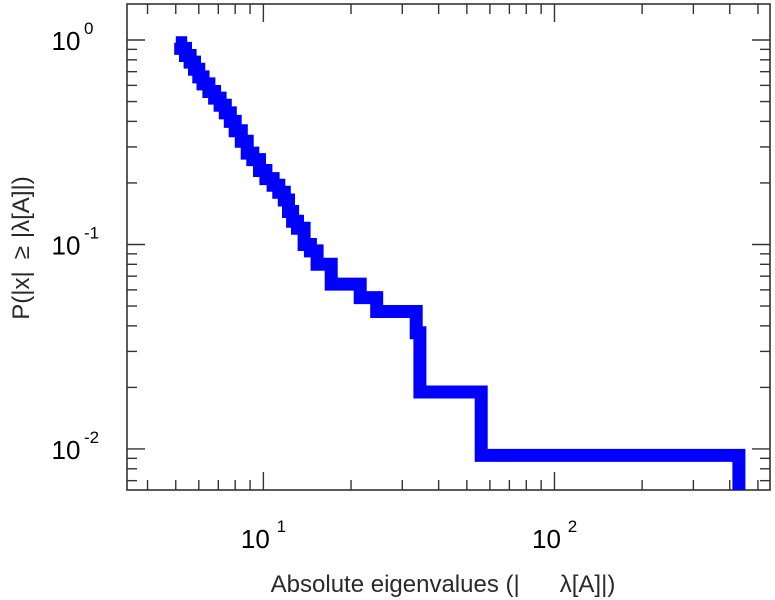 Image resolution: width=775 pixels, height=600 pixels. I want to click on y-axis-title-part-1: P(|x|, so click(21, 295).